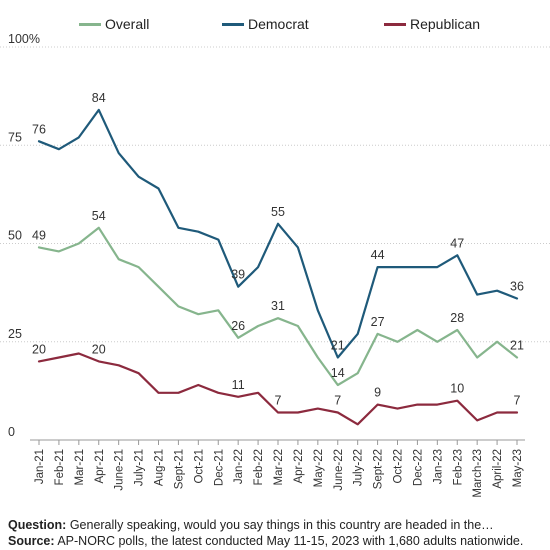 The width and height of the screenshot is (550, 550). Describe the element at coordinates (458, 467) in the screenshot. I see `x-tick-label: Feb-23` at that location.